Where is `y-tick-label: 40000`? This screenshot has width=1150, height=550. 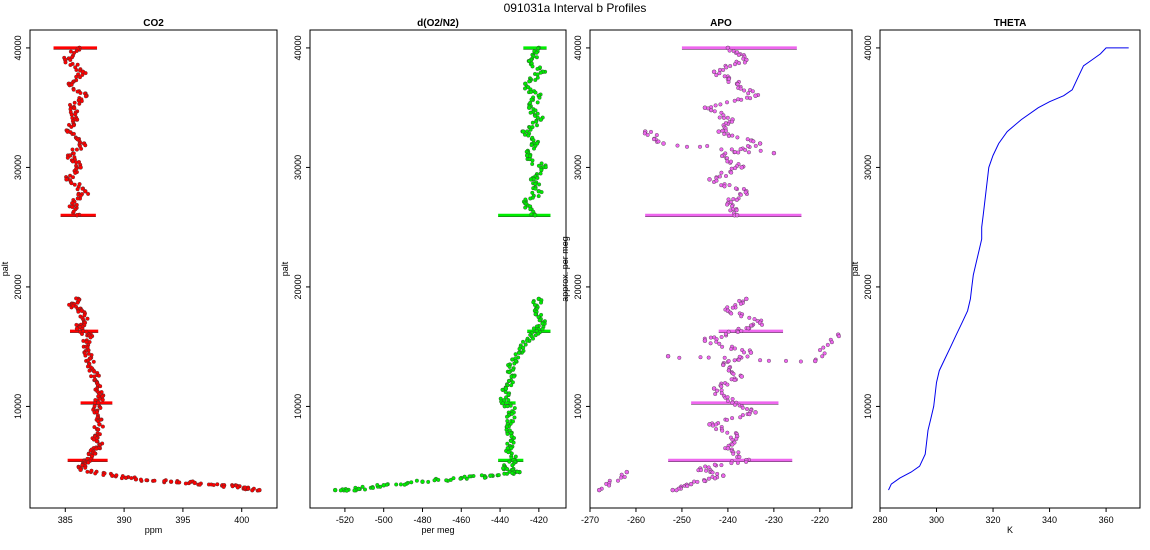
y-tick-label: 40000 is located at coordinates (868, 47).